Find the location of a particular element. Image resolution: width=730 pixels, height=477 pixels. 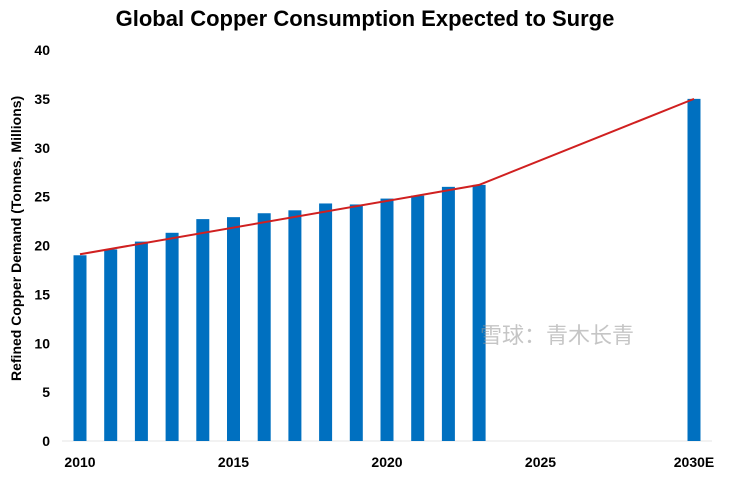

bar-2022 is located at coordinates (448, 313).